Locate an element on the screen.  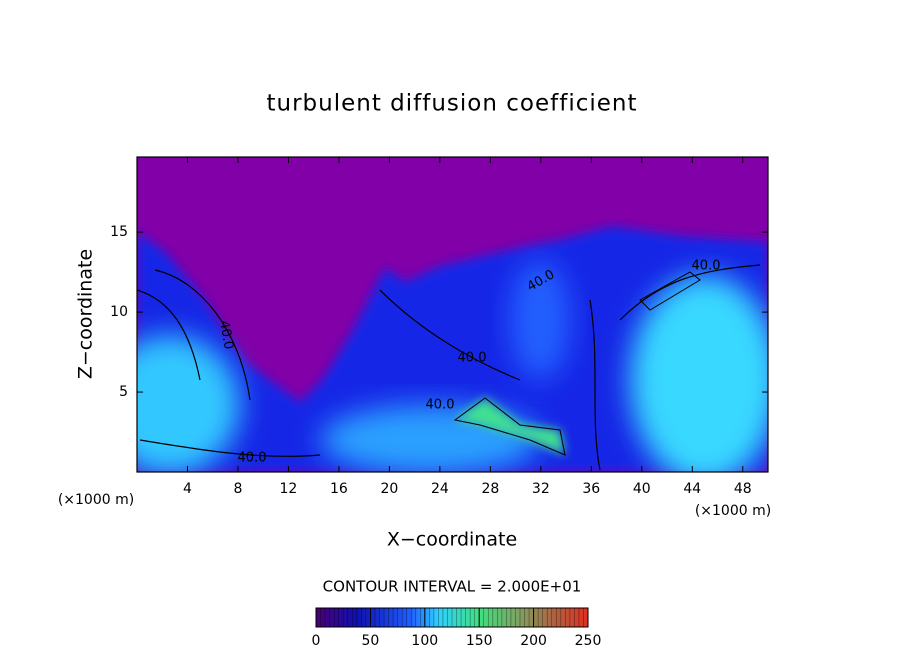
x-tick-label: 44 is located at coordinates (692, 489).